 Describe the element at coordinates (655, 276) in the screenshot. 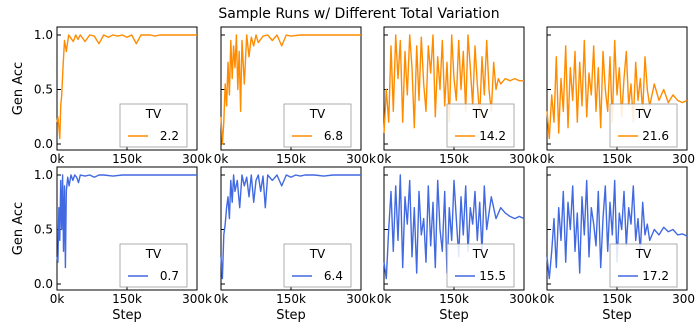

I see `legend-label: 17.2` at that location.